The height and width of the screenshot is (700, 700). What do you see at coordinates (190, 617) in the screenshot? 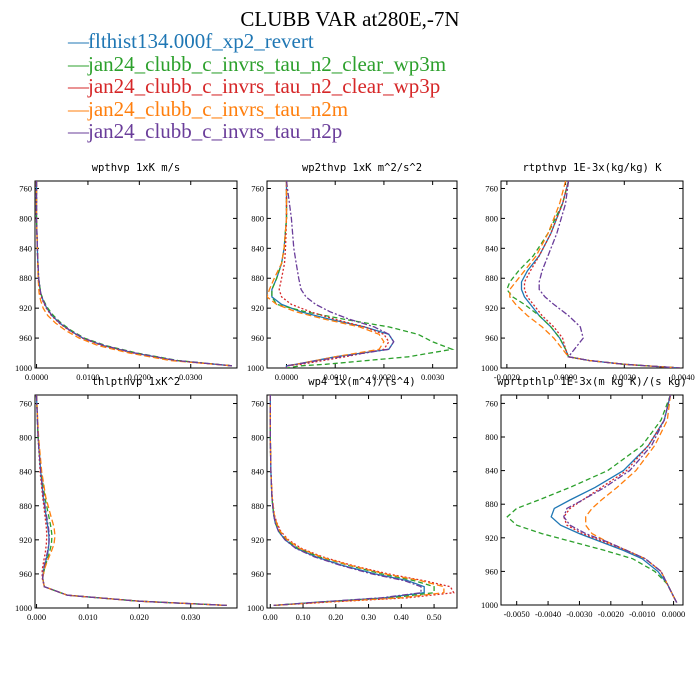
I see `x-tick-label: 0.030` at bounding box center [190, 617].